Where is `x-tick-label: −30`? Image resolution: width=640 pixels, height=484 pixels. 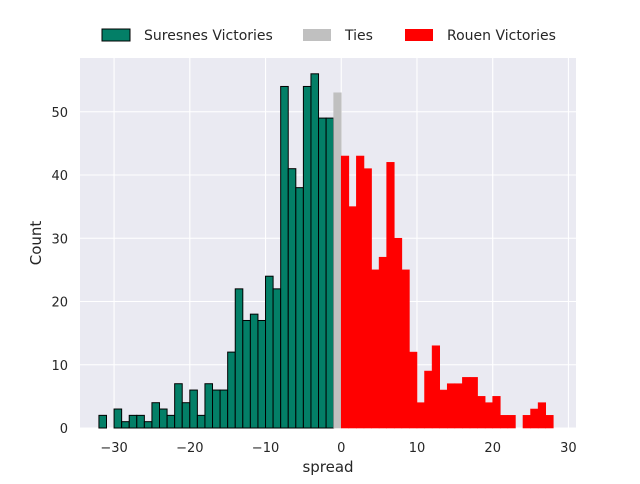 x-tick-label: −30 is located at coordinates (113, 448).